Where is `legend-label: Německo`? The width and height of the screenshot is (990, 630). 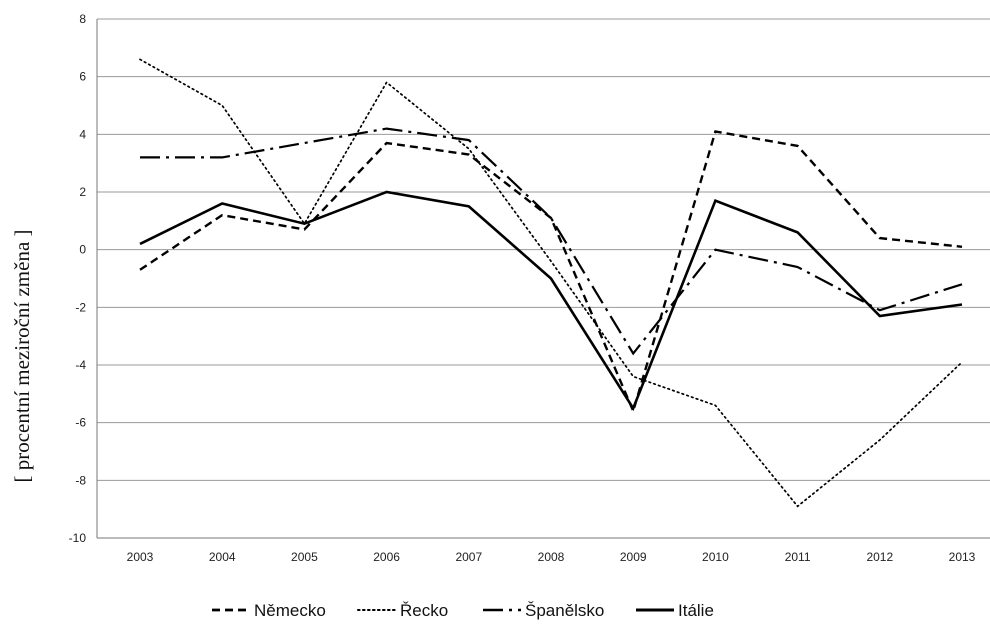 legend-label: Německo is located at coordinates (290, 610).